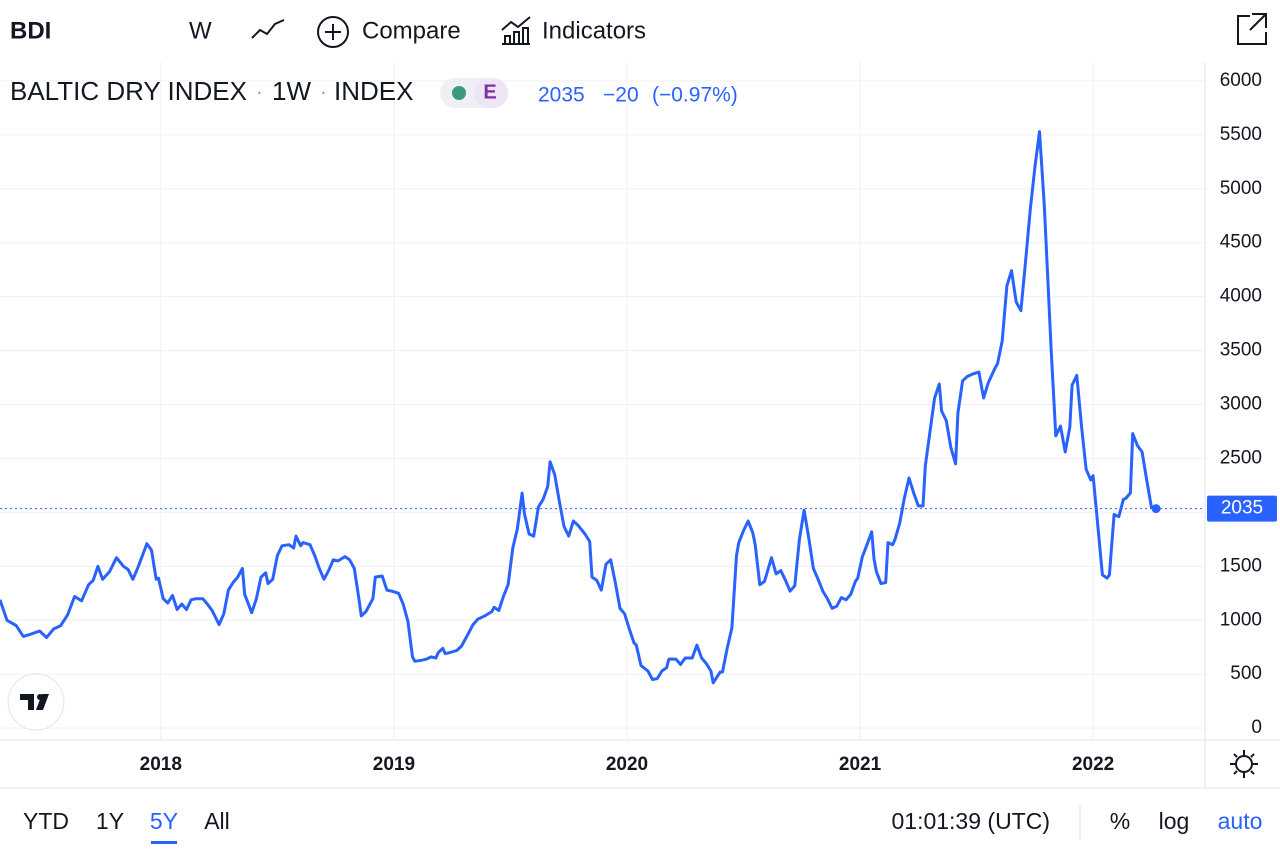 The width and height of the screenshot is (1280, 852). What do you see at coordinates (627, 764) in the screenshot?
I see `x-tick-label: 2020` at bounding box center [627, 764].